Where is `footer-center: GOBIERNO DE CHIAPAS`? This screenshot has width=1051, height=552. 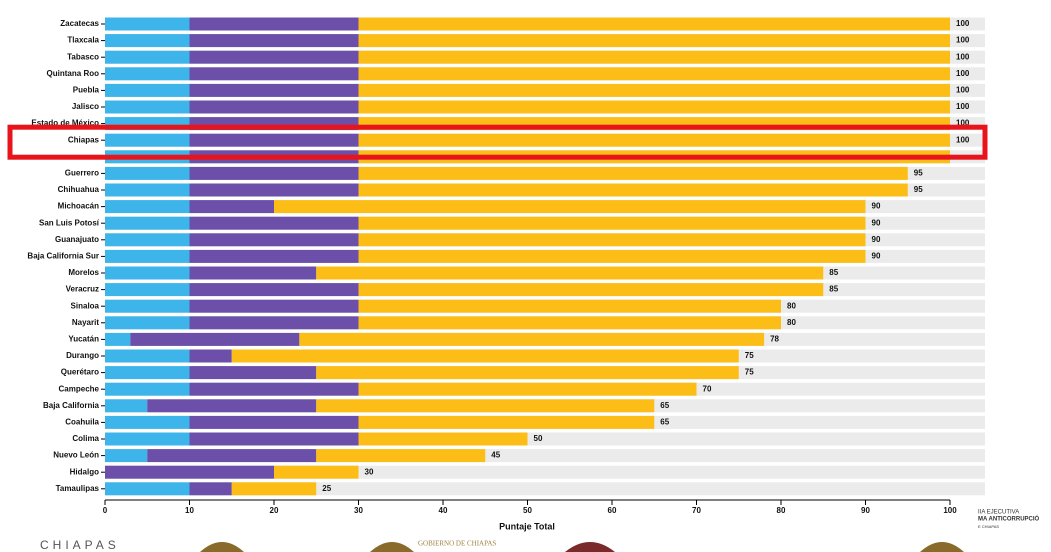 footer-center: GOBIERNO DE CHIAPAS is located at coordinates (457, 544).